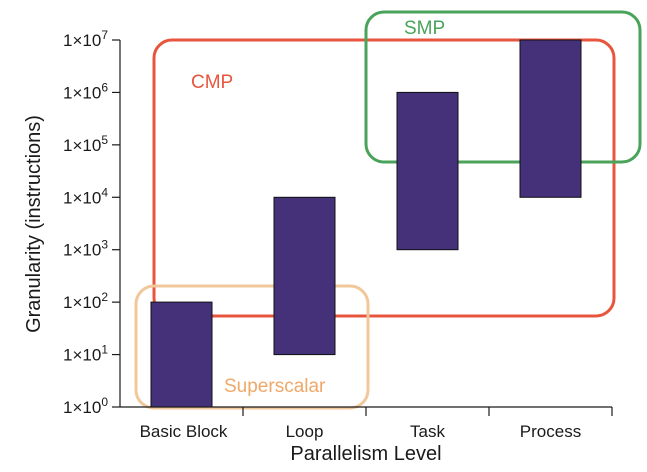 The width and height of the screenshot is (647, 472). I want to click on region-label-superscalar: Superscalar, so click(275, 386).